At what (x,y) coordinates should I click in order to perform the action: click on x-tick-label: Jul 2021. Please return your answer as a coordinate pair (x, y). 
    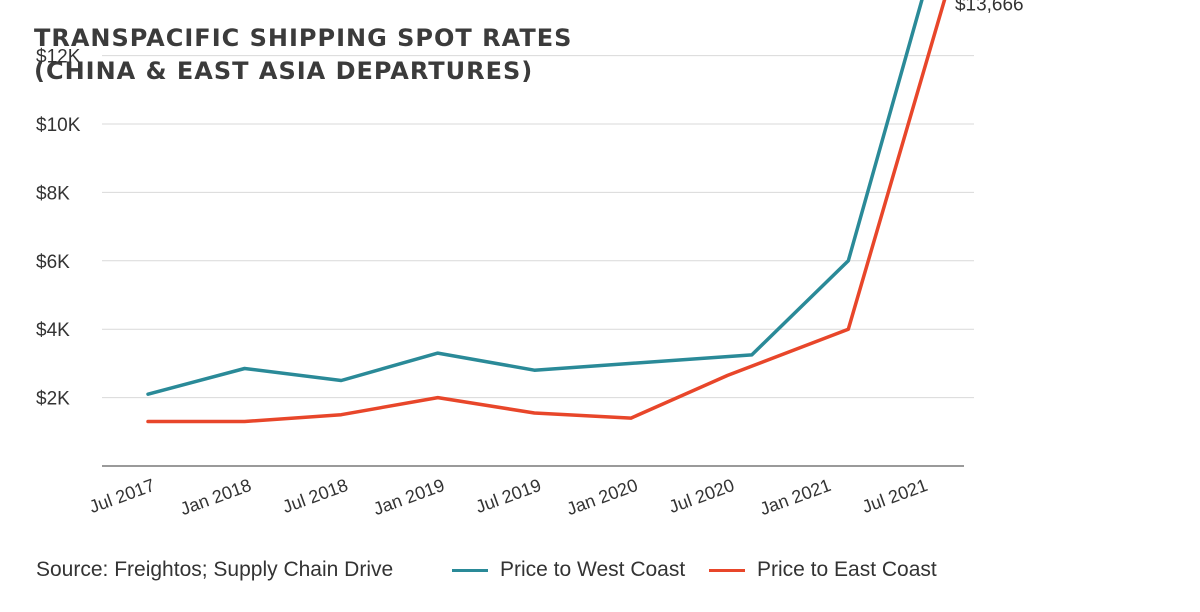
    Looking at the image, I should click on (894, 496).